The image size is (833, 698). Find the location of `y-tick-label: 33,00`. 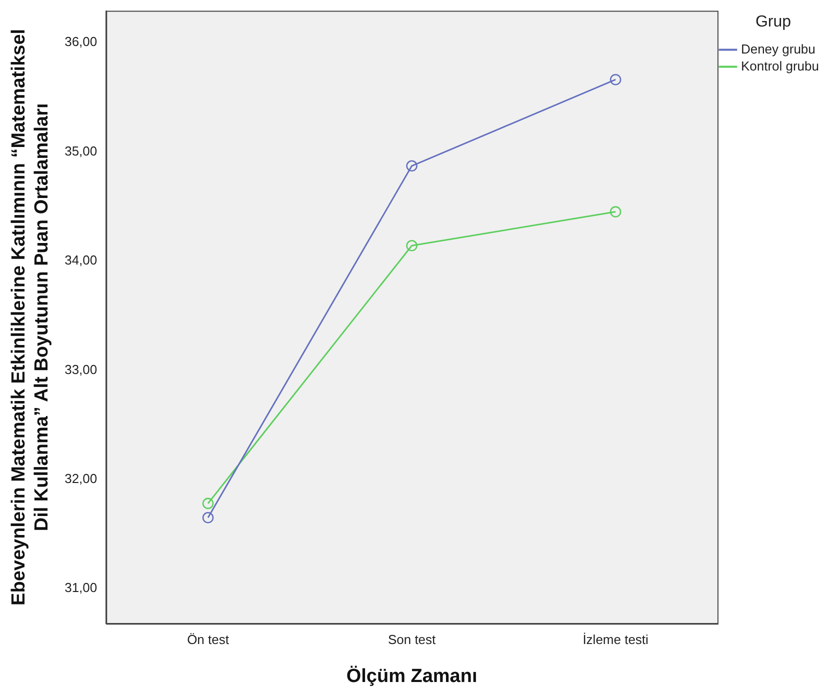

y-tick-label: 33,00 is located at coordinates (81, 369).